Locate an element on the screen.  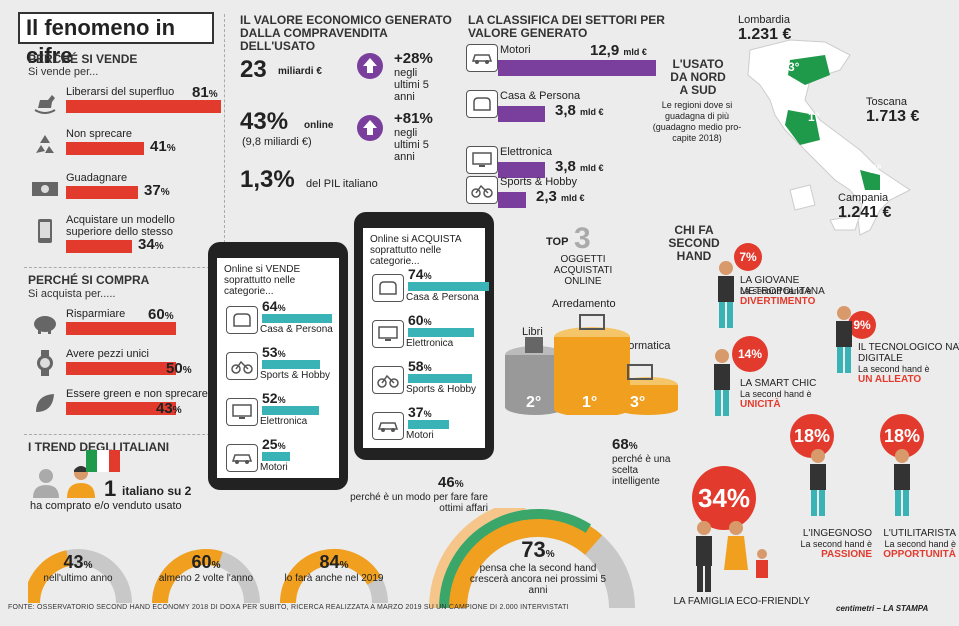
sector-value: 12,9 mld € is located at coordinates (618, 50).